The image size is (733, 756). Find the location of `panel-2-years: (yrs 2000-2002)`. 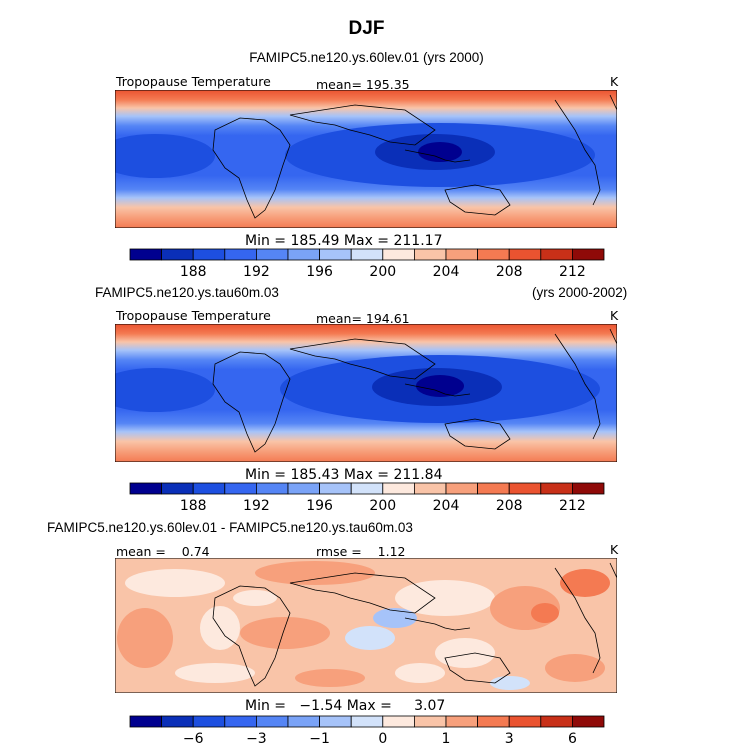

panel-2-years: (yrs 2000-2002) is located at coordinates (580, 292).